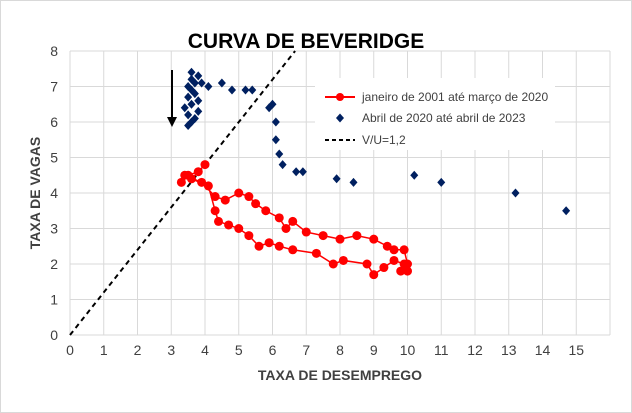  Describe the element at coordinates (54, 122) in the screenshot. I see `y-tick-label: 6` at that location.